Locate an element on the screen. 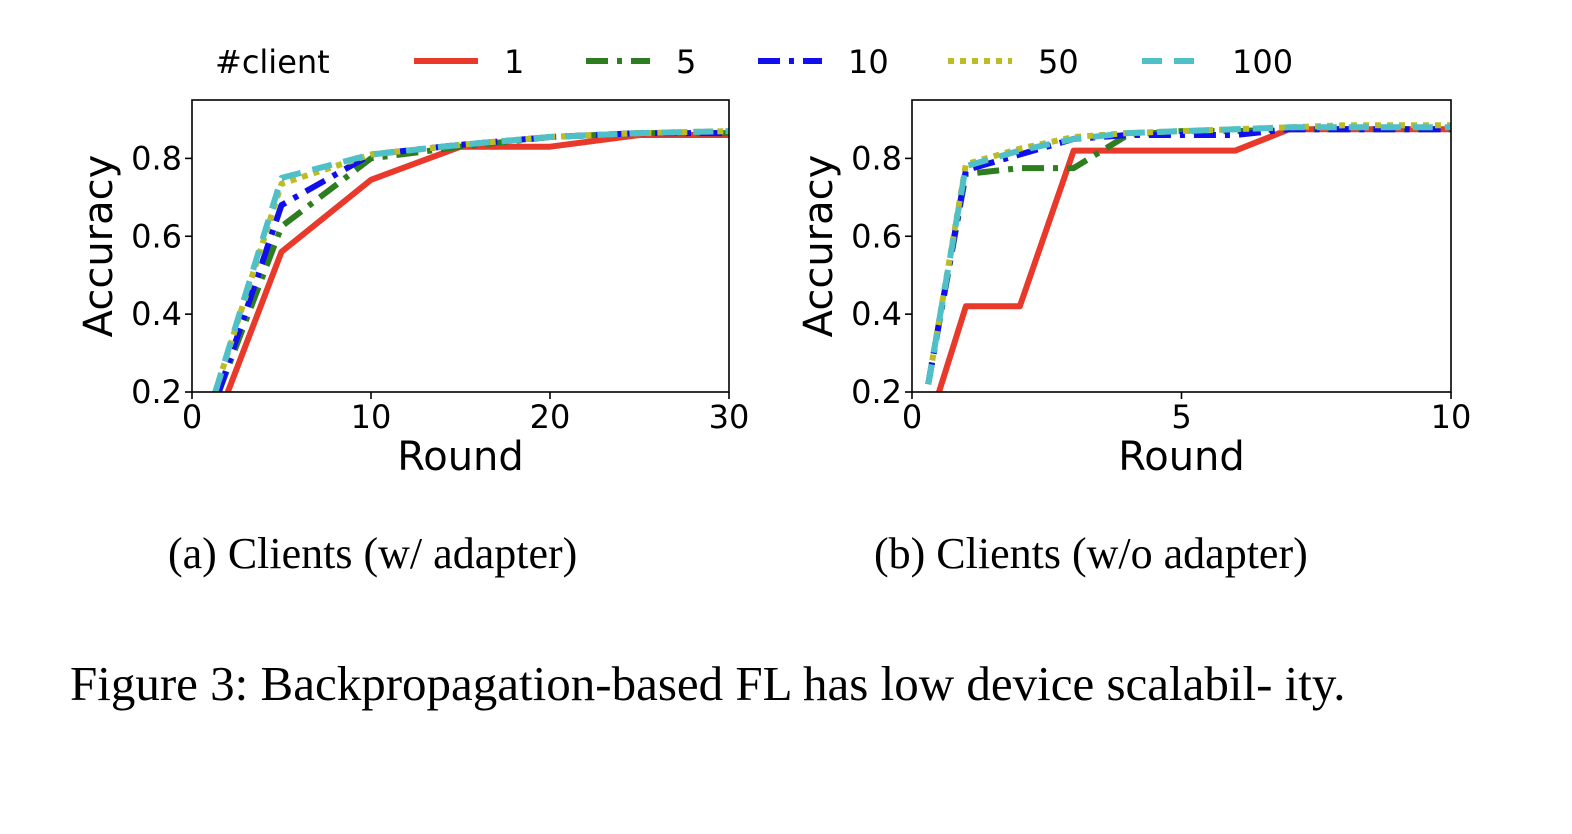 The height and width of the screenshot is (834, 1572). subcaption-b: (b) Clients (w/o adapter) is located at coordinates (1091, 553).